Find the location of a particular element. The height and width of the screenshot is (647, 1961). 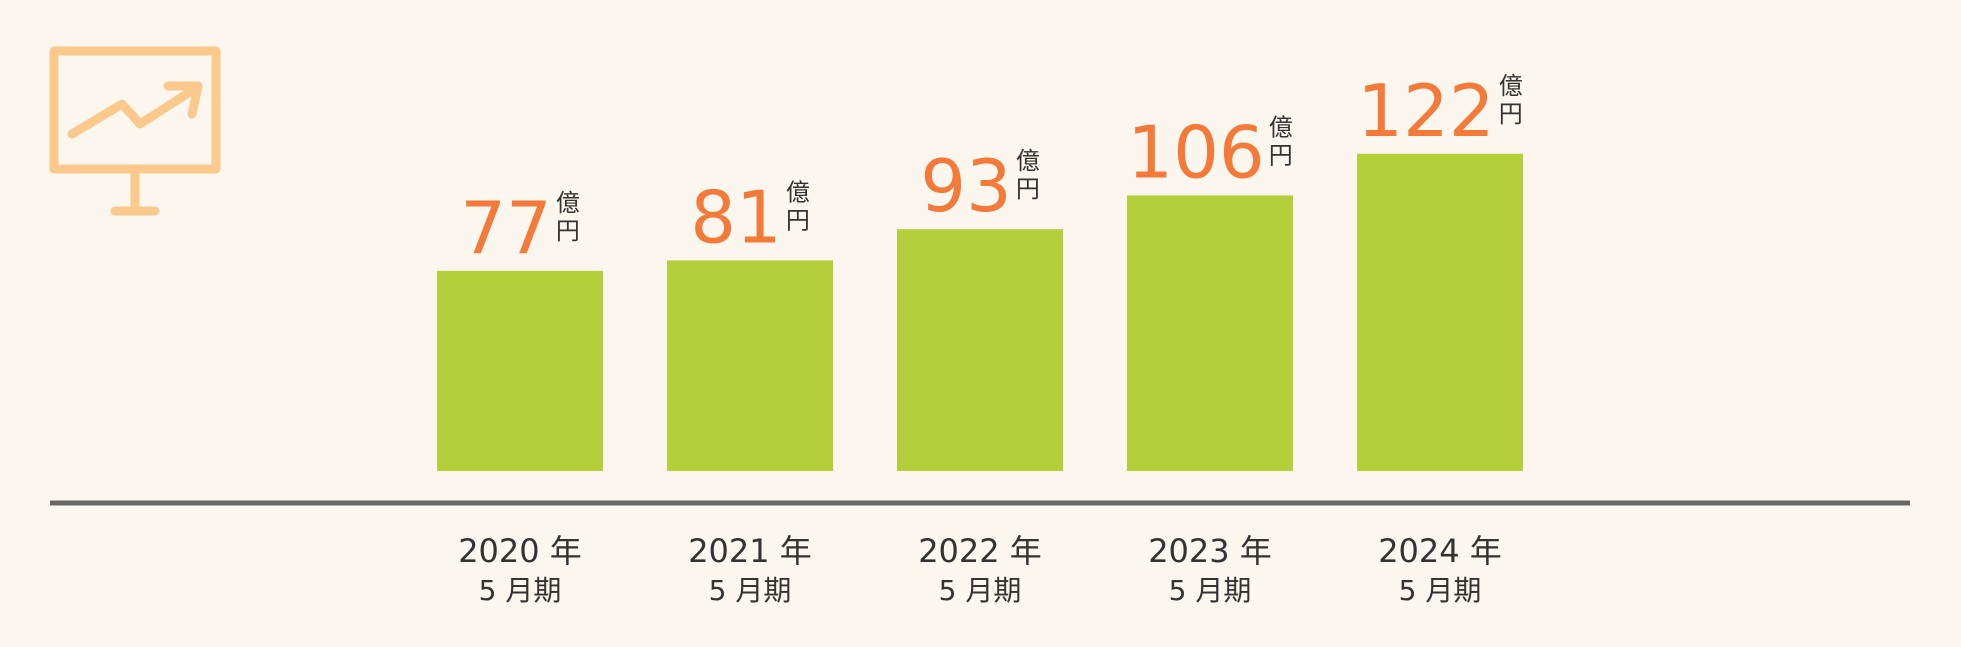

x-tick-label: 2020 年 is located at coordinates (520, 551).